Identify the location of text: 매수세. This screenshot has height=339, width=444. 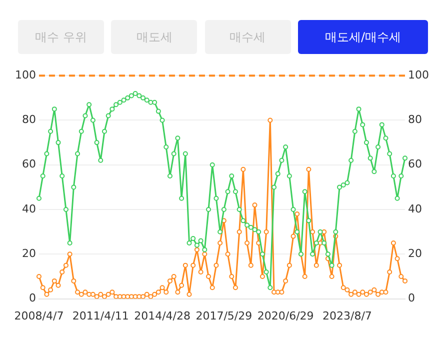
(247, 37).